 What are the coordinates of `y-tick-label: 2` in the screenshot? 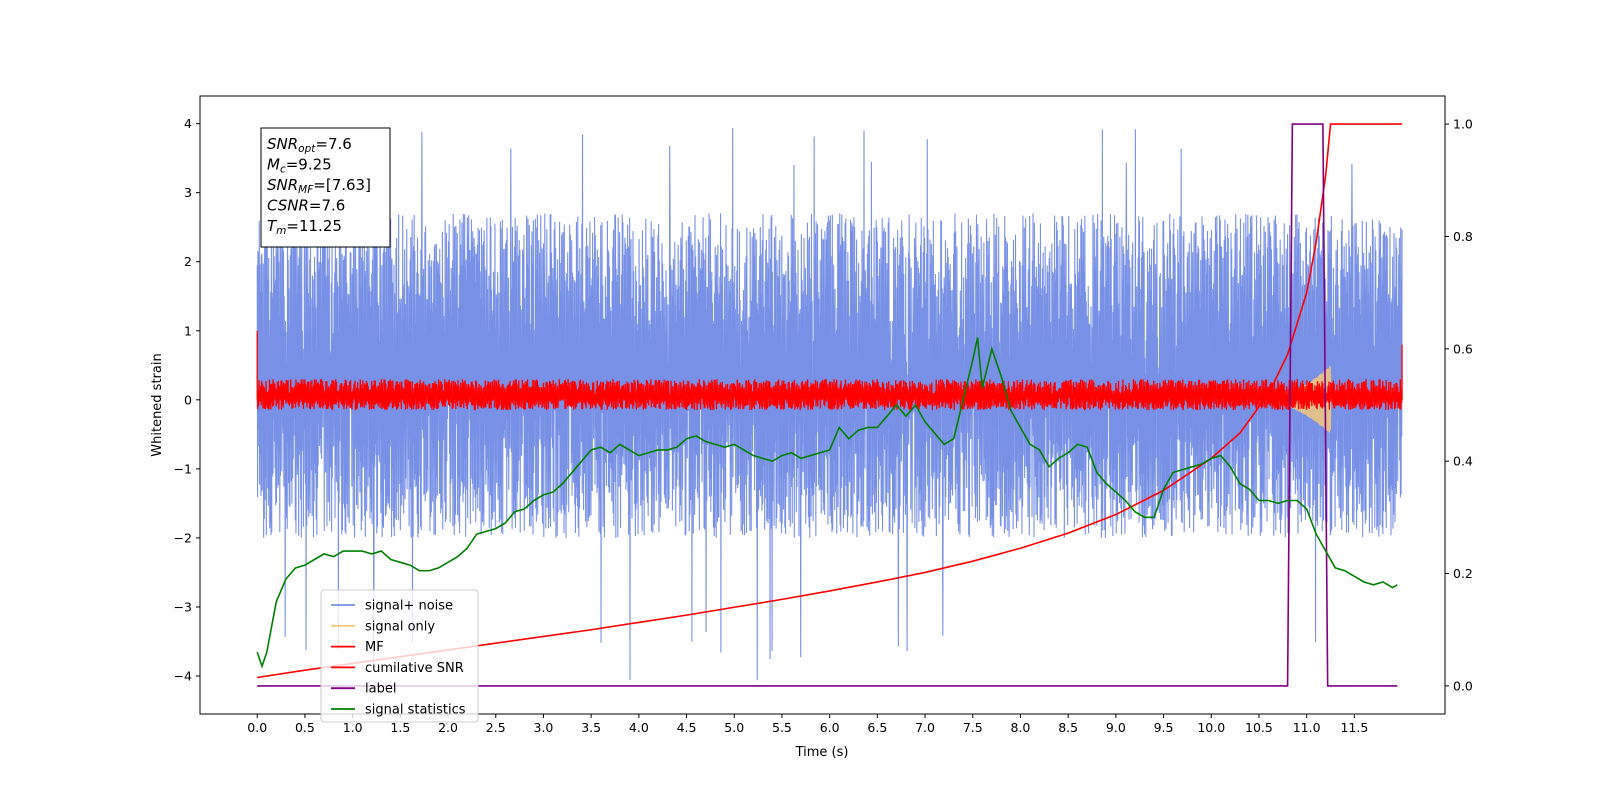 It's located at (188, 261).